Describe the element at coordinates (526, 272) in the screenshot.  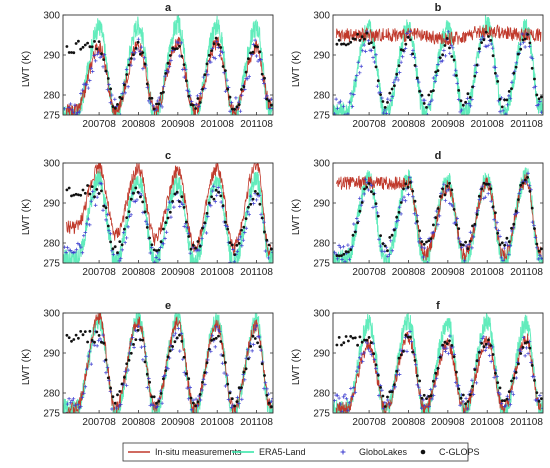
I see `x-tick-label: 201108` at that location.